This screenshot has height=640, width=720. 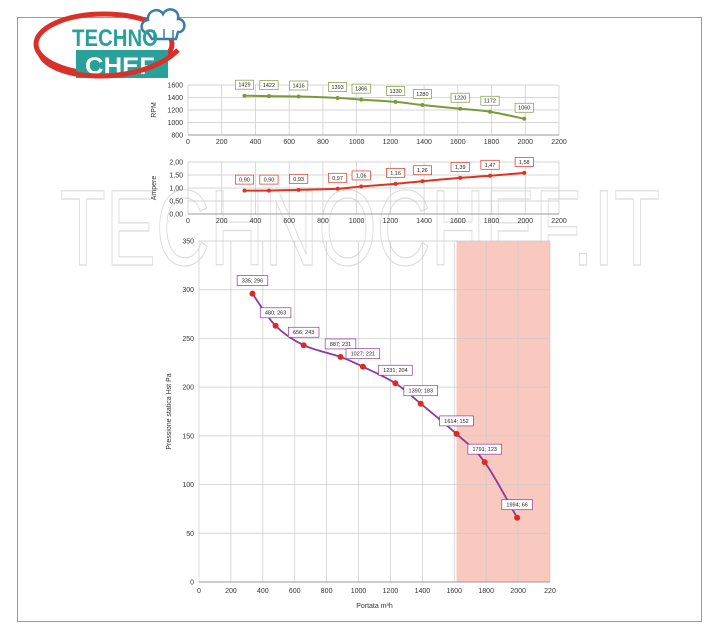 What do you see at coordinates (192, 583) in the screenshot?
I see `y-tick-label: 0` at bounding box center [192, 583].